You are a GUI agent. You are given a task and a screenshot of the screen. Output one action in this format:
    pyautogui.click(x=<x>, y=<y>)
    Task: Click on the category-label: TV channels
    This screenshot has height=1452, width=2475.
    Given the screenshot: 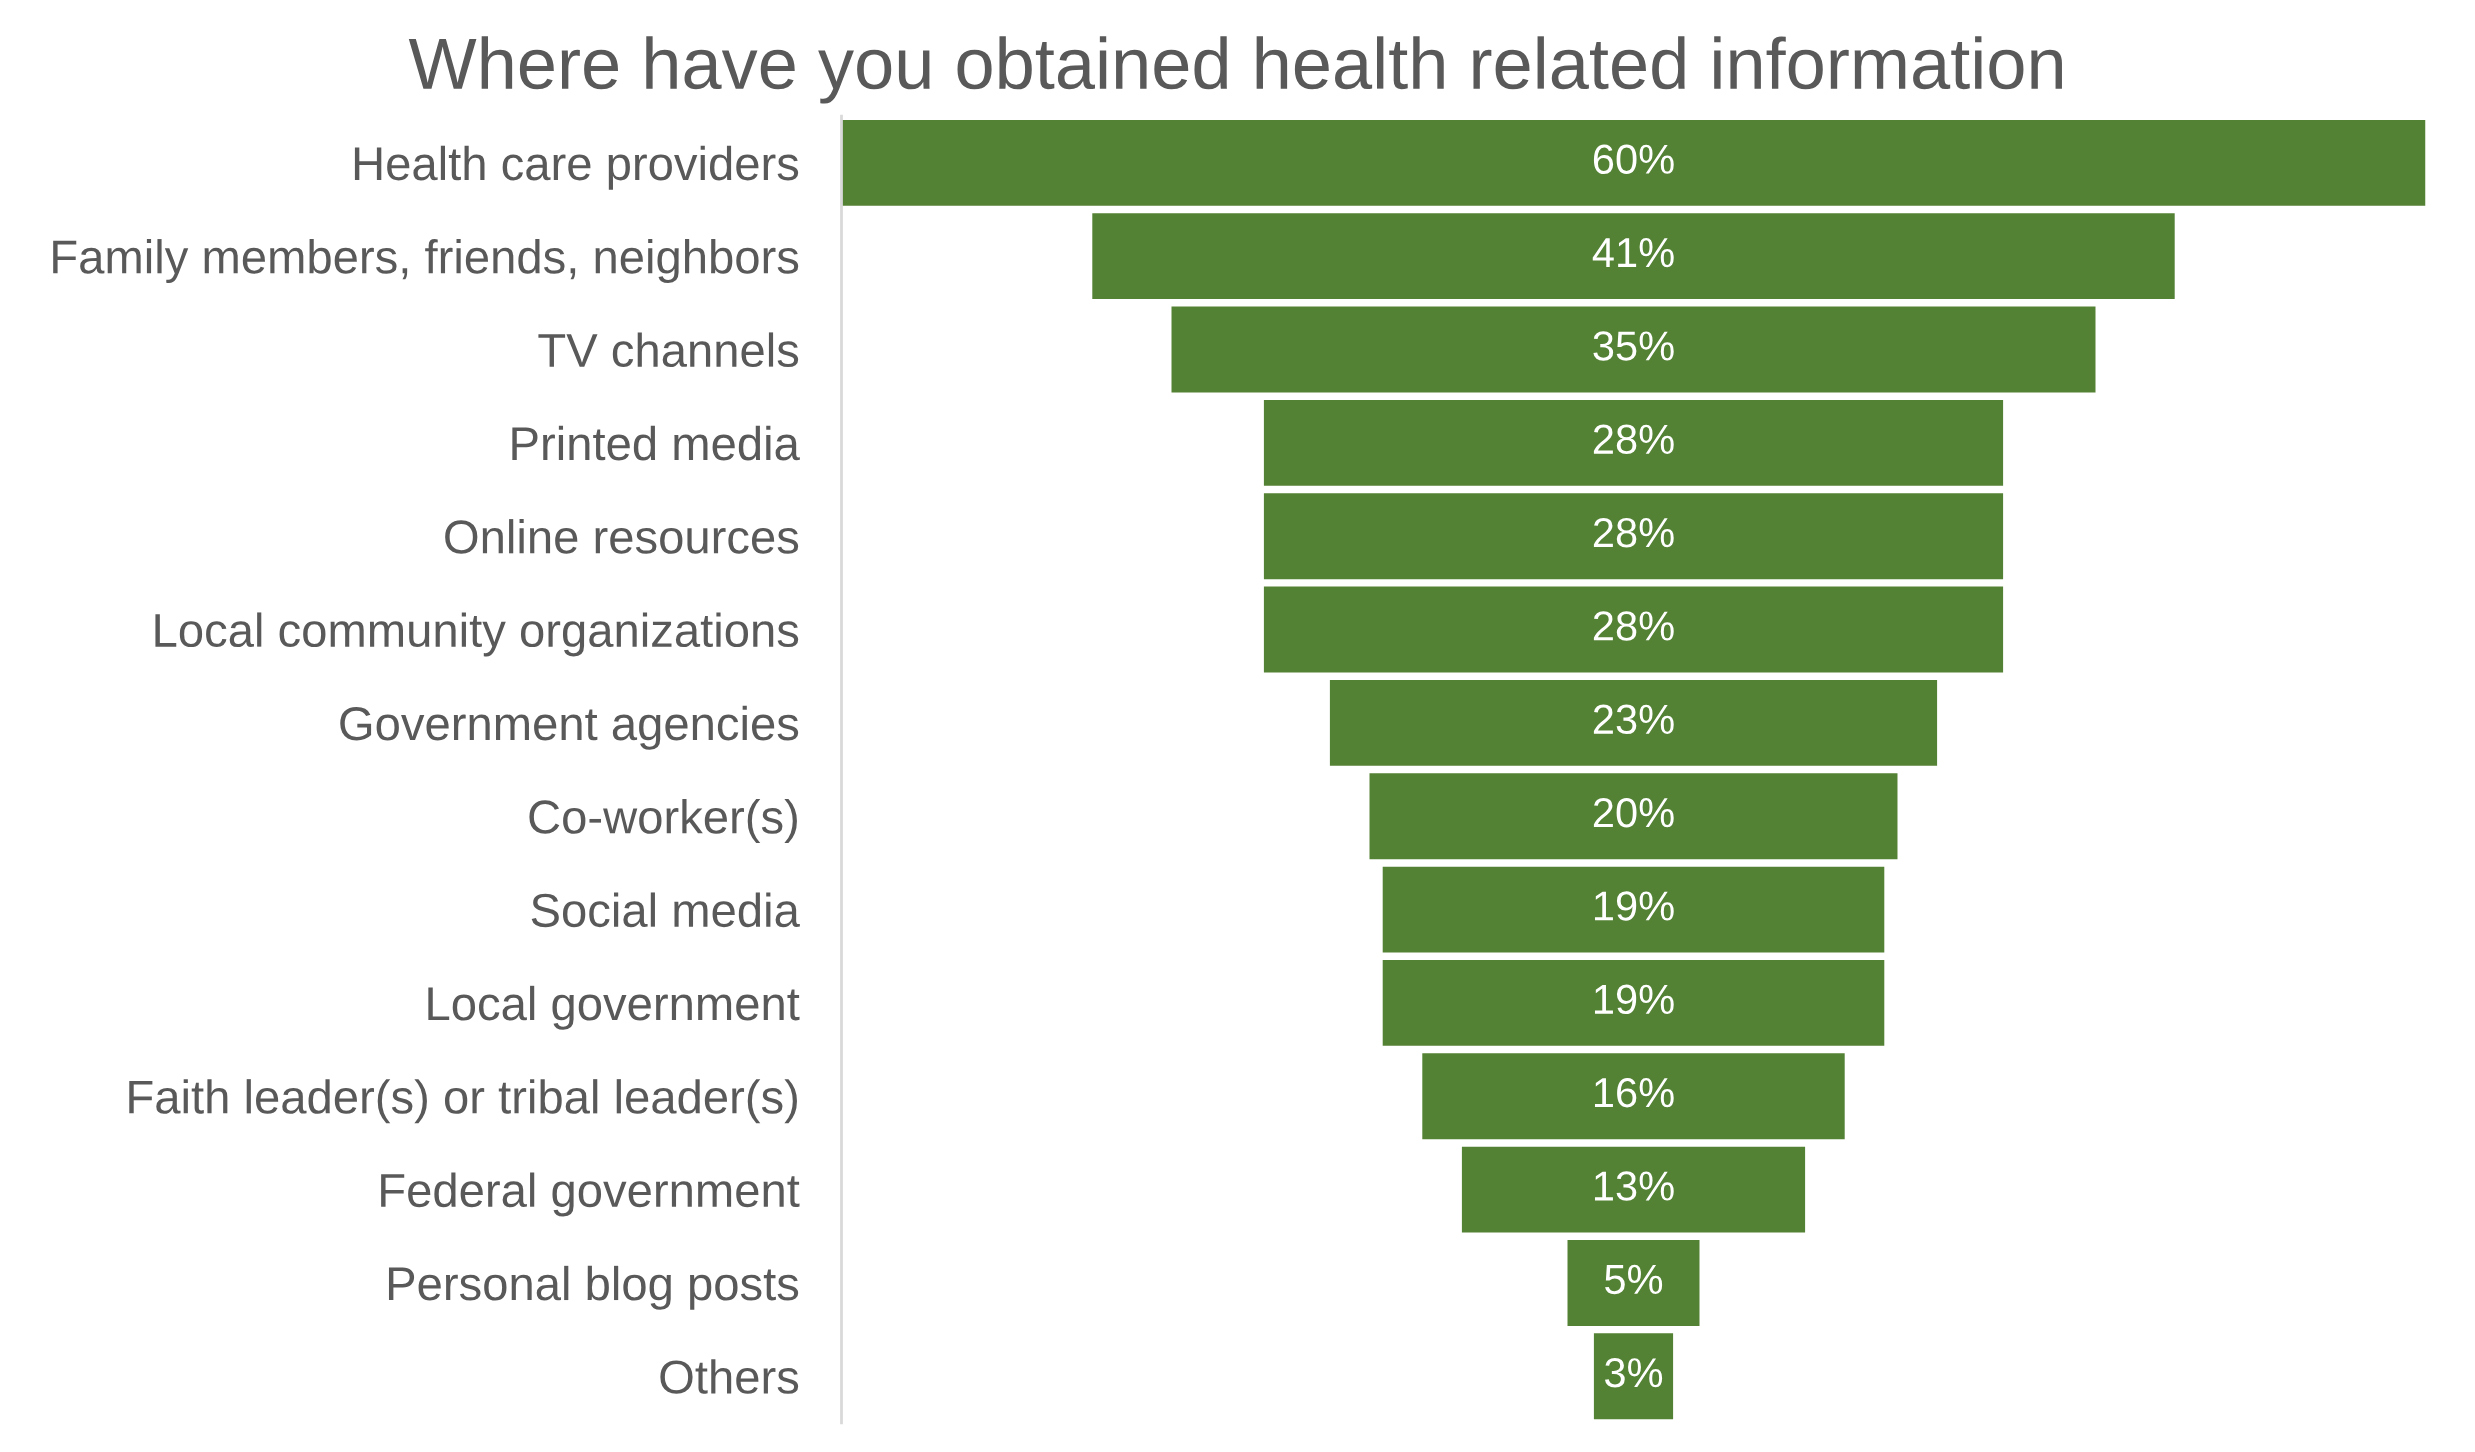 What is the action you would take?
    pyautogui.click(x=668, y=350)
    